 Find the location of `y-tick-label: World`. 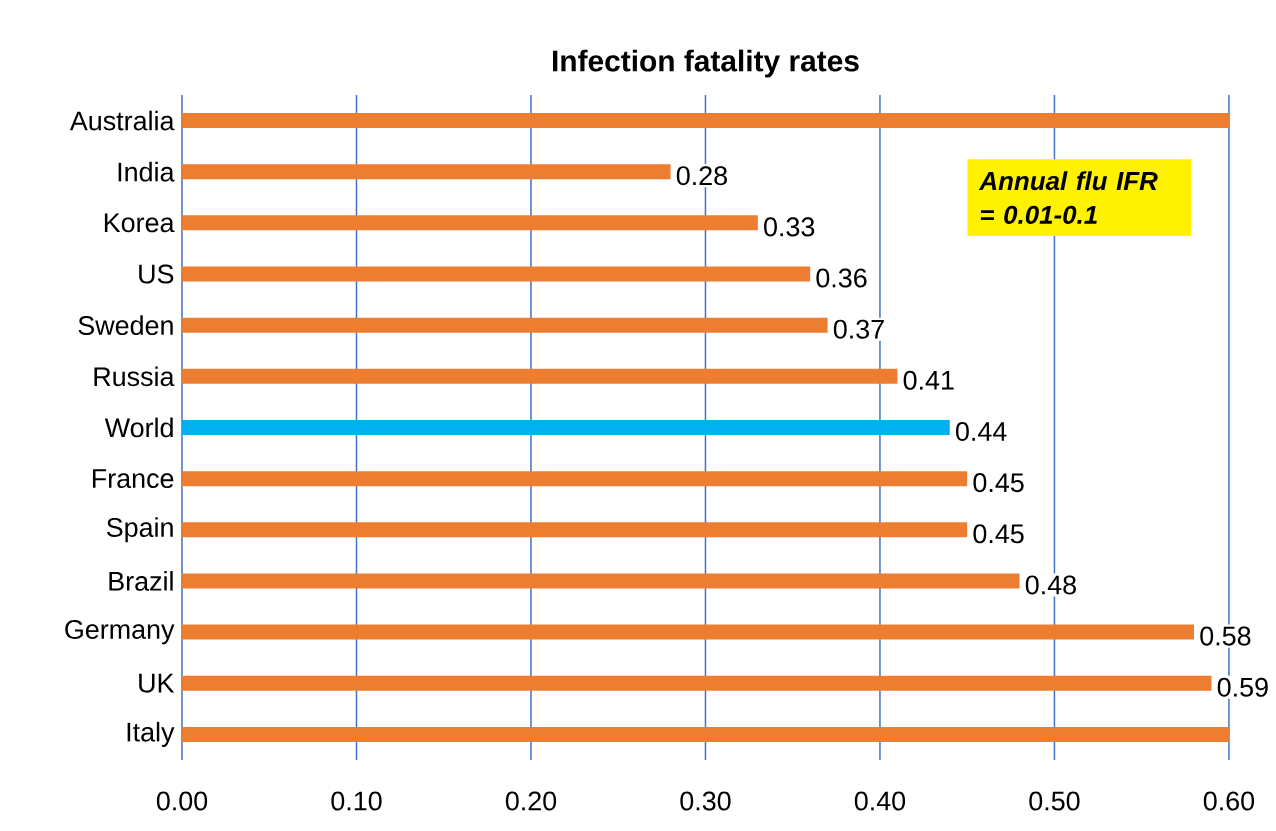

y-tick-label: World is located at coordinates (138, 427).